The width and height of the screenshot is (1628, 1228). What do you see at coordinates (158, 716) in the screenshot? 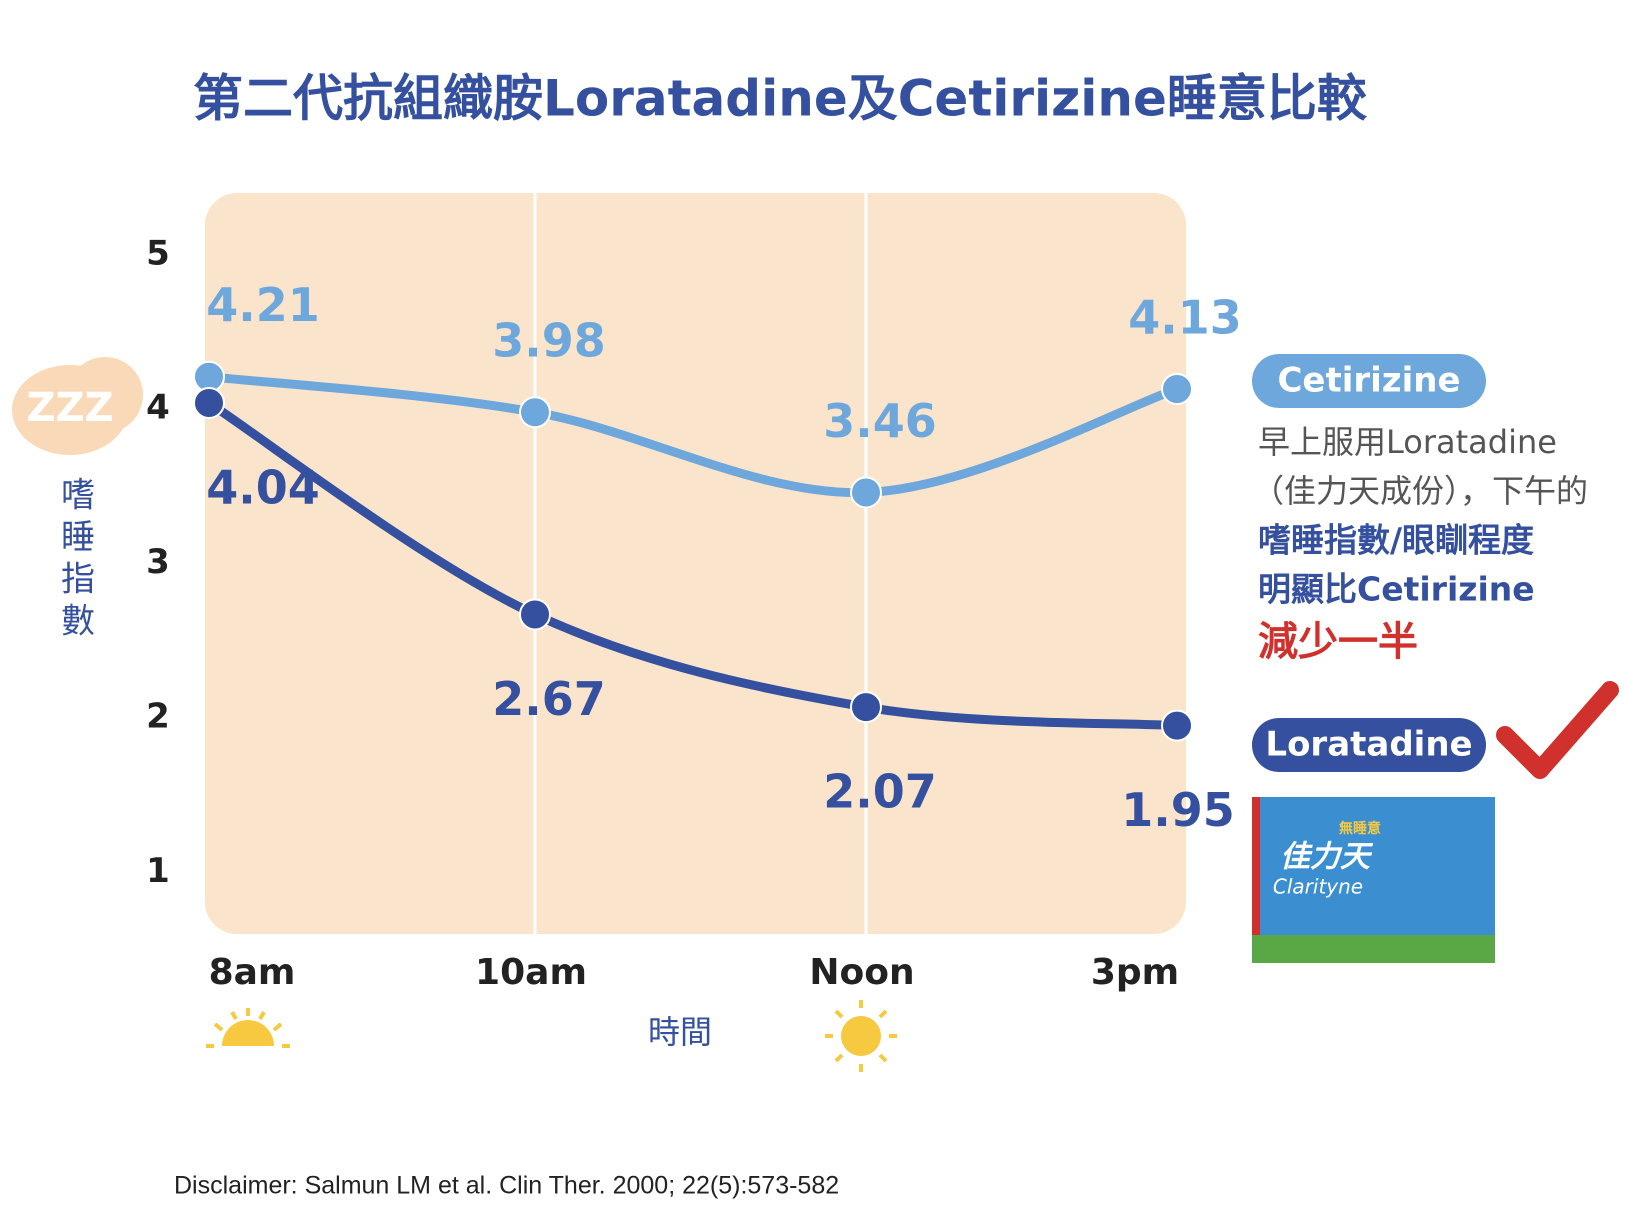
I see `y-tick-label: 2` at bounding box center [158, 716].